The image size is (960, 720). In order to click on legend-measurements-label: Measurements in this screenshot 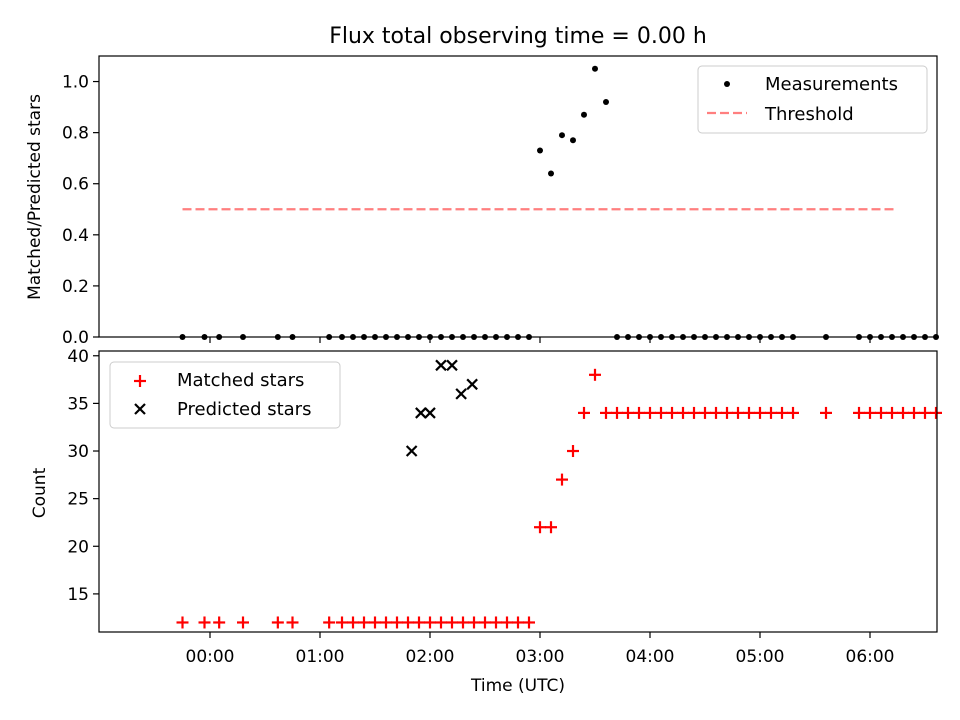, I will do `click(831, 84)`.